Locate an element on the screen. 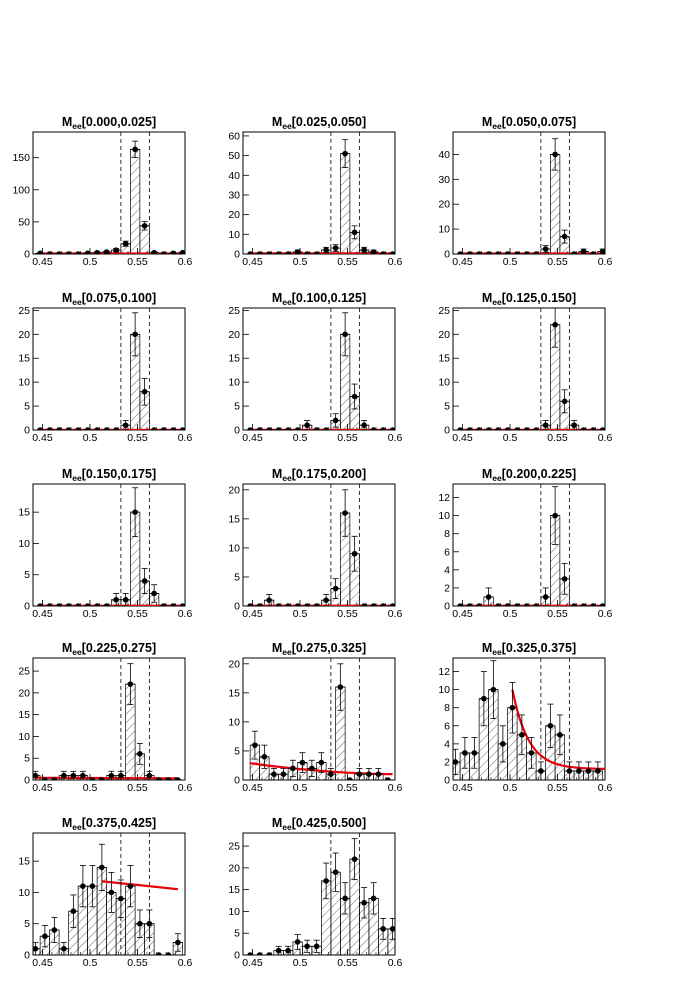 The height and width of the screenshot is (986, 687). title-range: [0.000,0.025] is located at coordinates (119, 122).